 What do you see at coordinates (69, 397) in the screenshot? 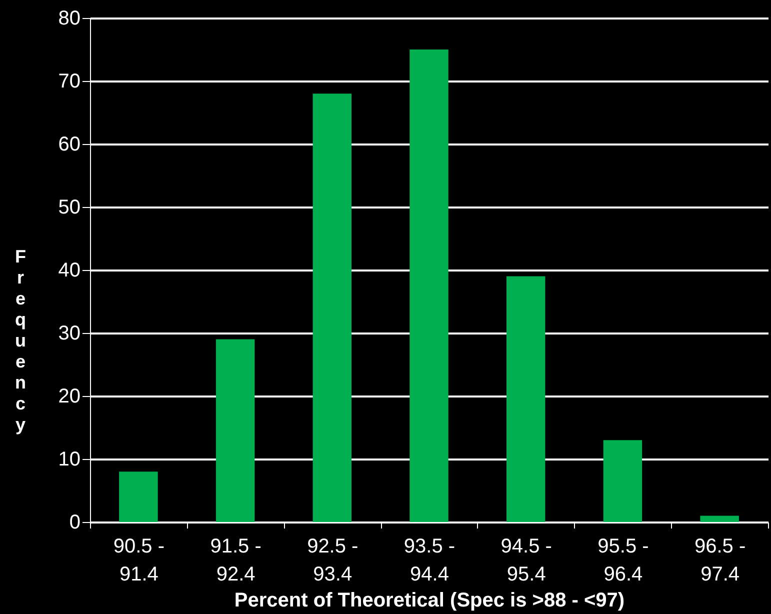
I see `y-tick-label: 20` at bounding box center [69, 397].